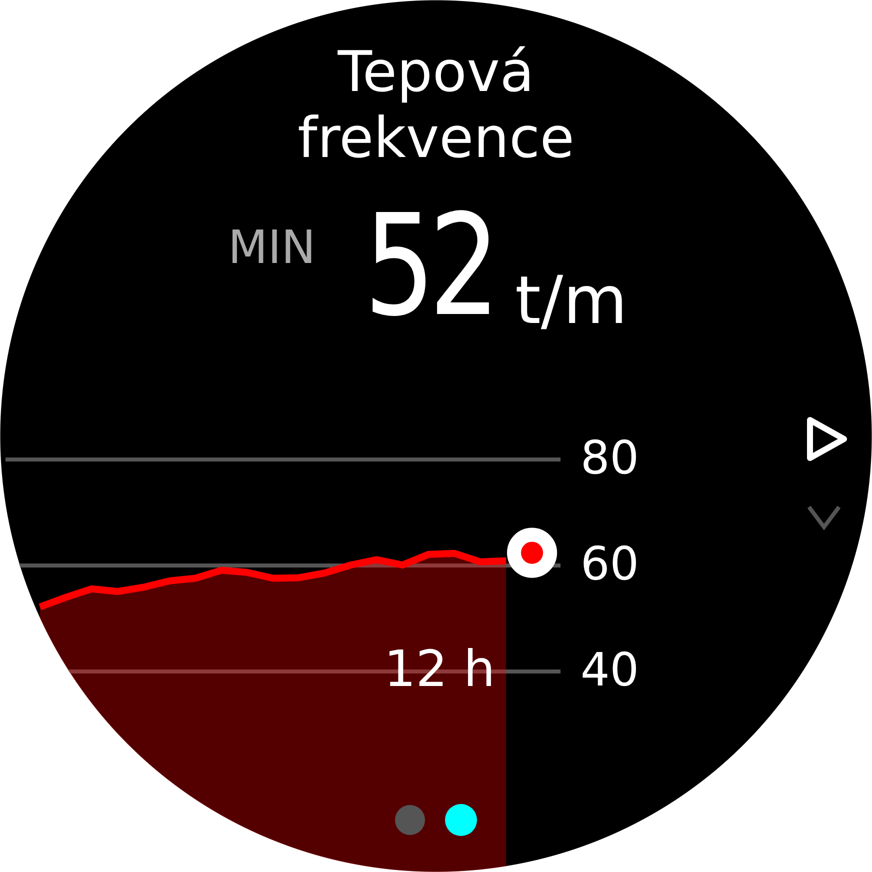  What do you see at coordinates (610, 669) in the screenshot?
I see `y-tick-label: 40` at bounding box center [610, 669].